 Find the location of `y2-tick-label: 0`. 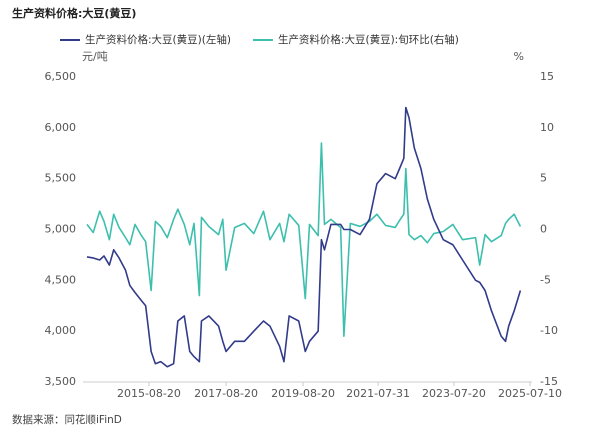

y2-tick-label: 0 is located at coordinates (543, 229).